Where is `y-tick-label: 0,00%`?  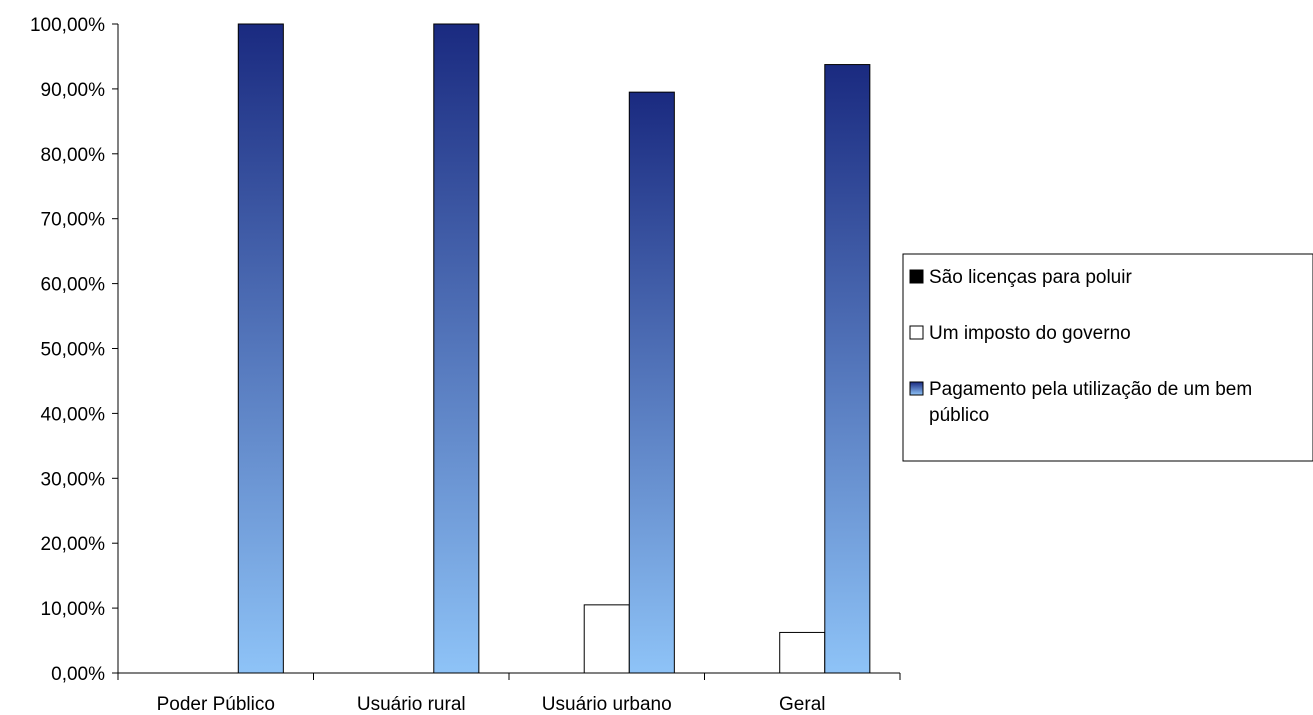 y-tick-label: 0,00% is located at coordinates (78, 674).